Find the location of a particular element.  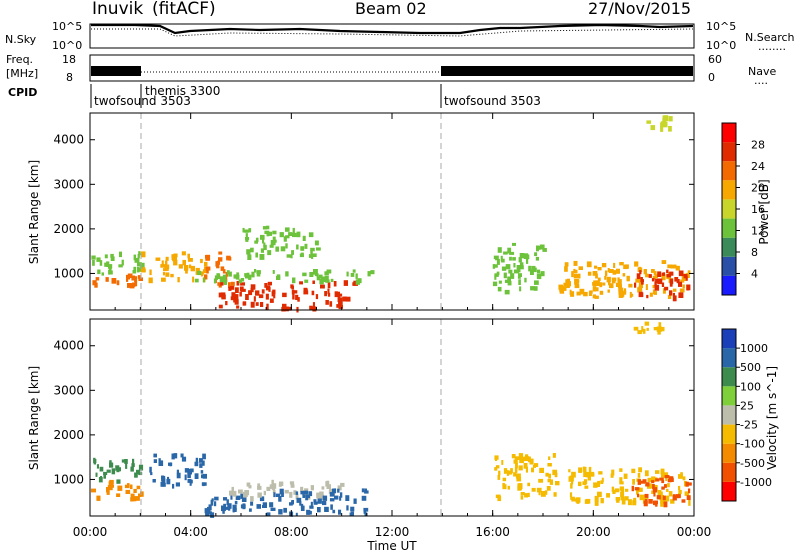

frequency-trace-late is located at coordinates (567, 71).